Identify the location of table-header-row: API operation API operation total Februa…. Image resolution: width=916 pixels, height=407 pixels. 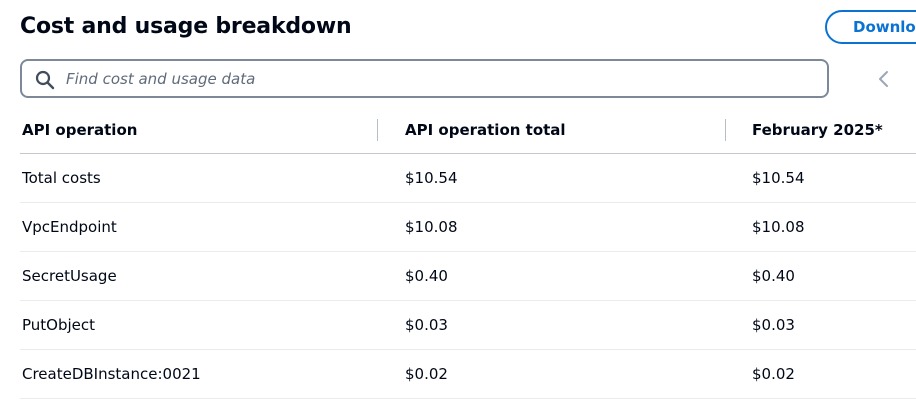
(468, 130).